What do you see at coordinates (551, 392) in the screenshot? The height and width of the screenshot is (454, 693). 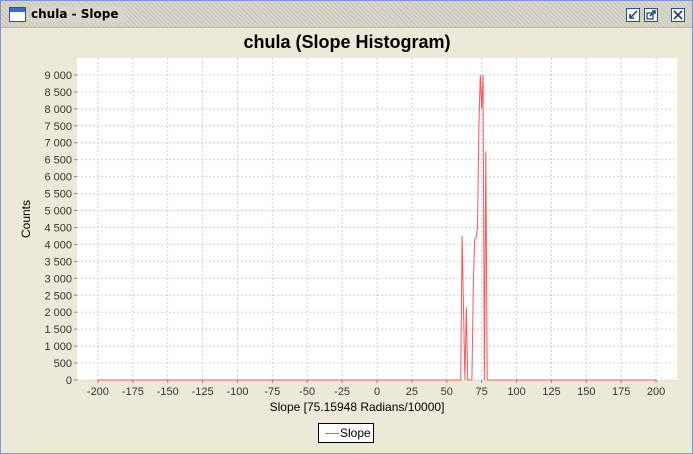 I see `x-tick-label: 125` at bounding box center [551, 392].